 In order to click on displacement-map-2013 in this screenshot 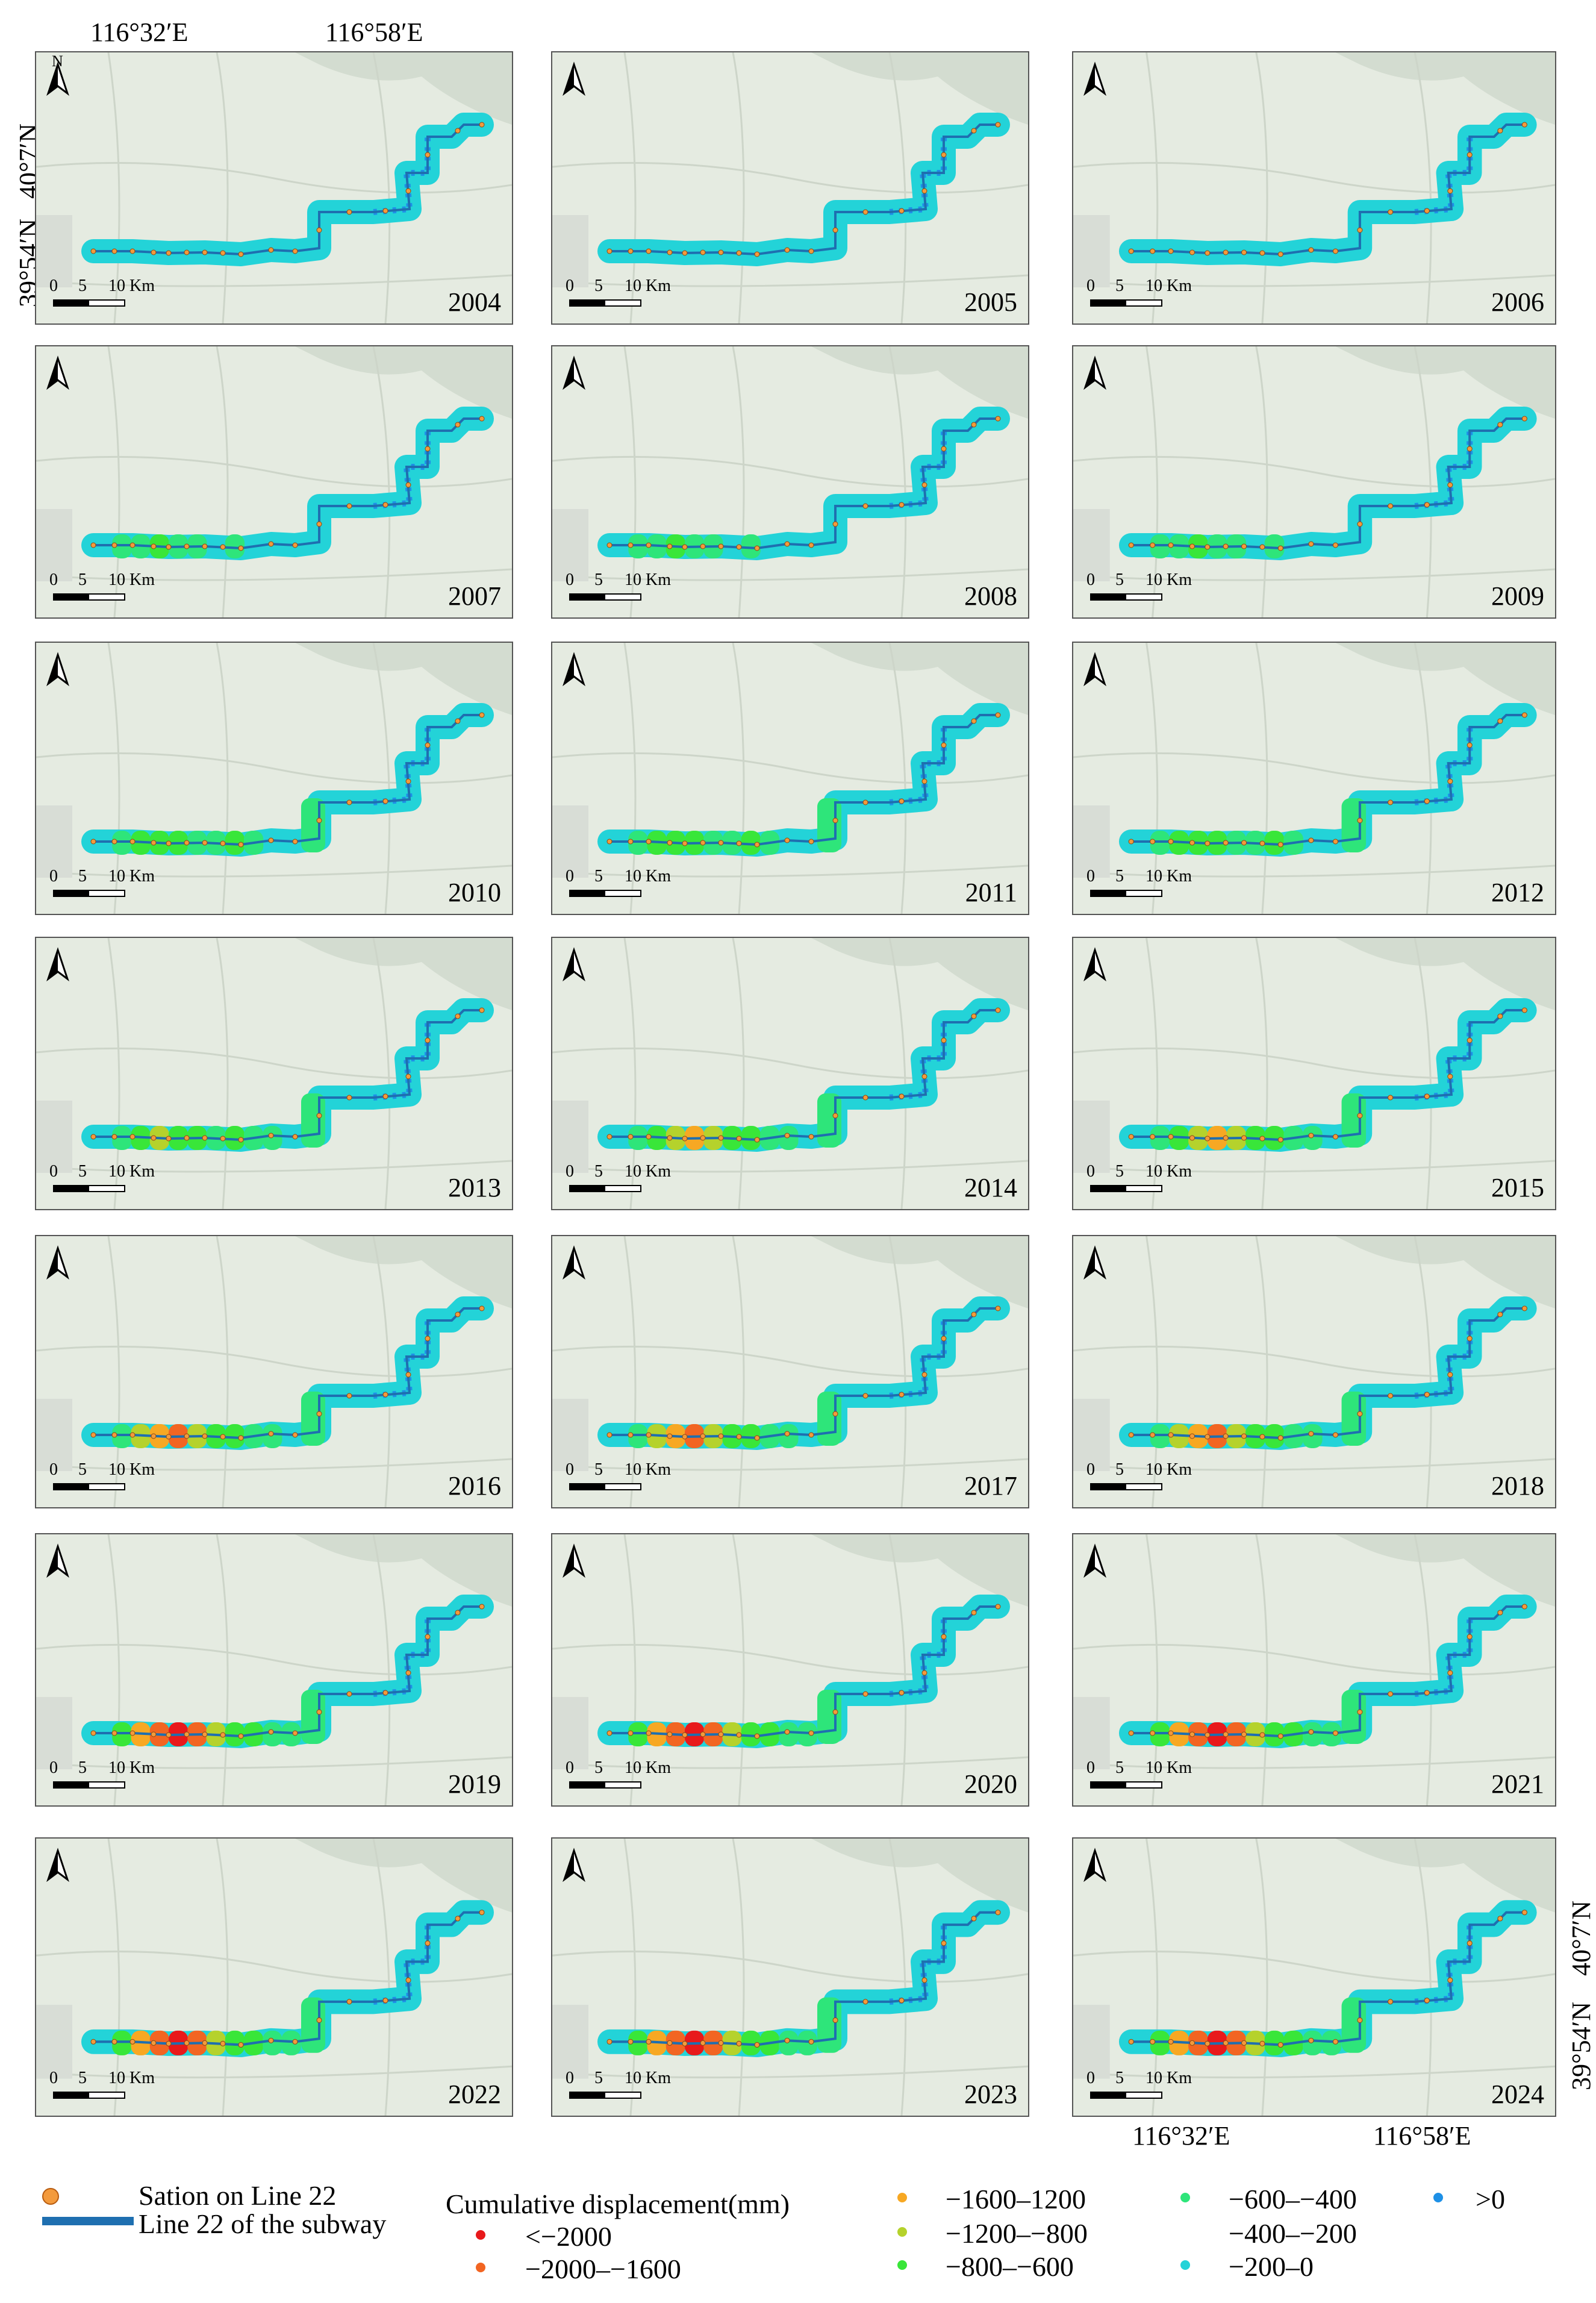, I will do `click(274, 1073)`.